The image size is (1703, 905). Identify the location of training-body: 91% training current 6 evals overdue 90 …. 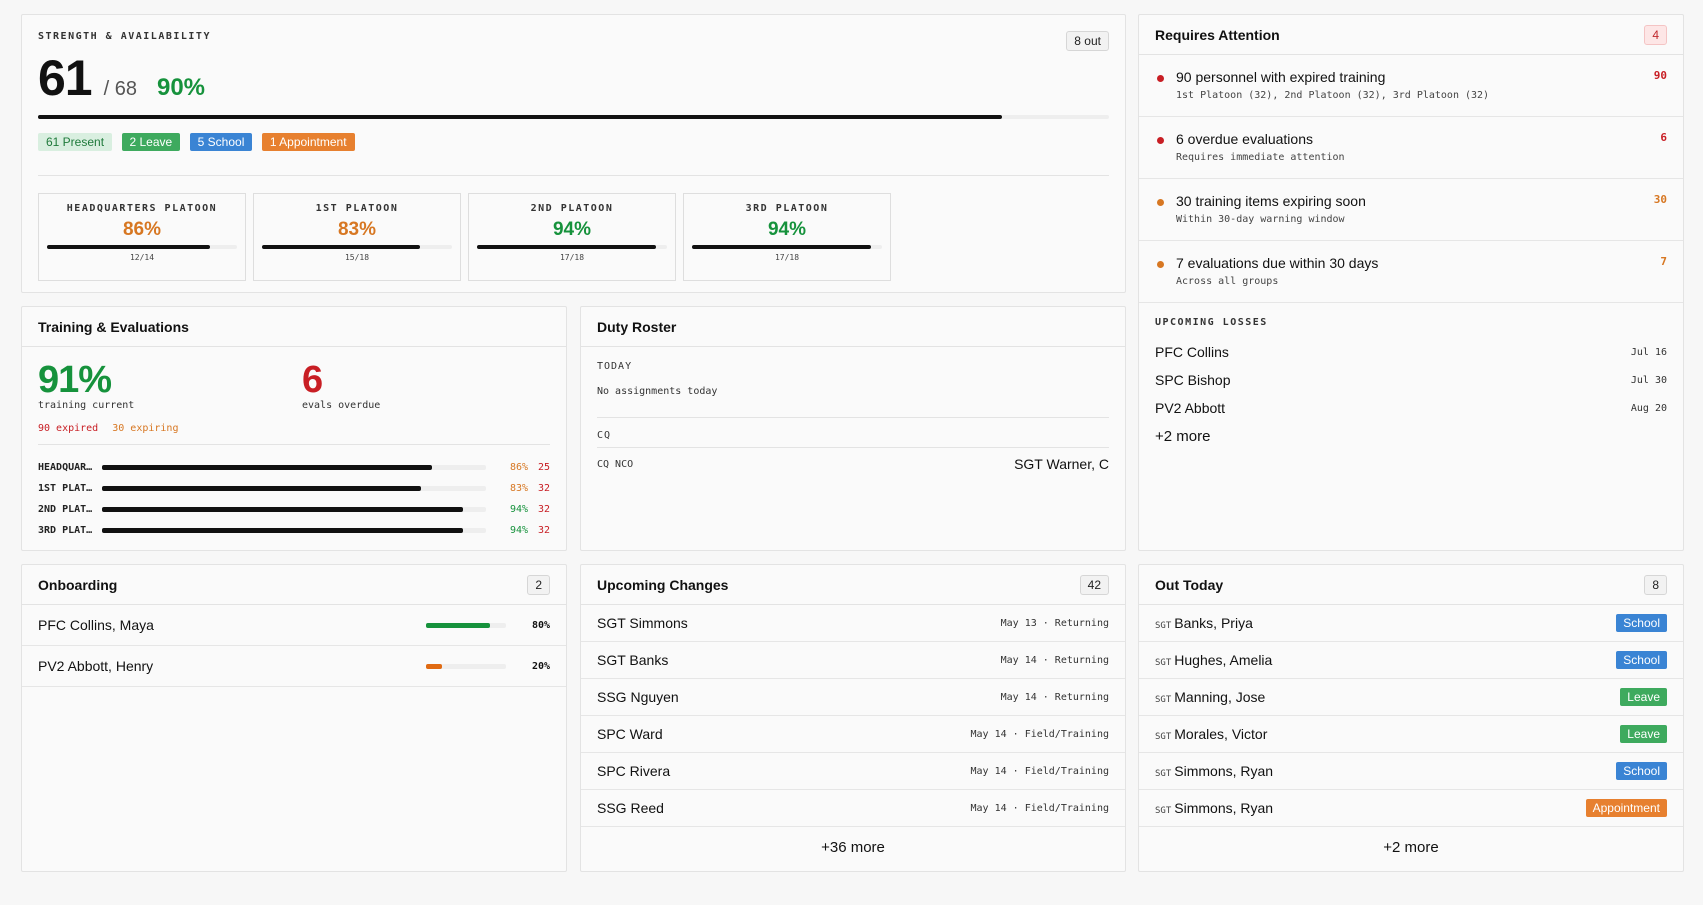
(294, 444).